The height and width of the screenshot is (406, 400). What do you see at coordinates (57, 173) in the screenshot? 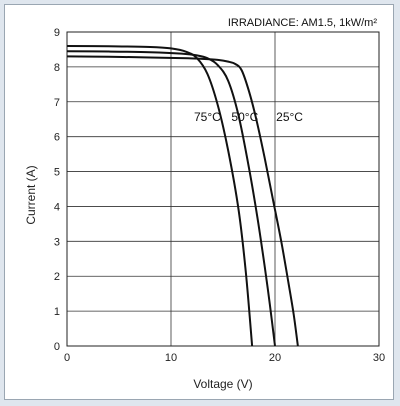
I see `y-tick-label: 5` at bounding box center [57, 173].